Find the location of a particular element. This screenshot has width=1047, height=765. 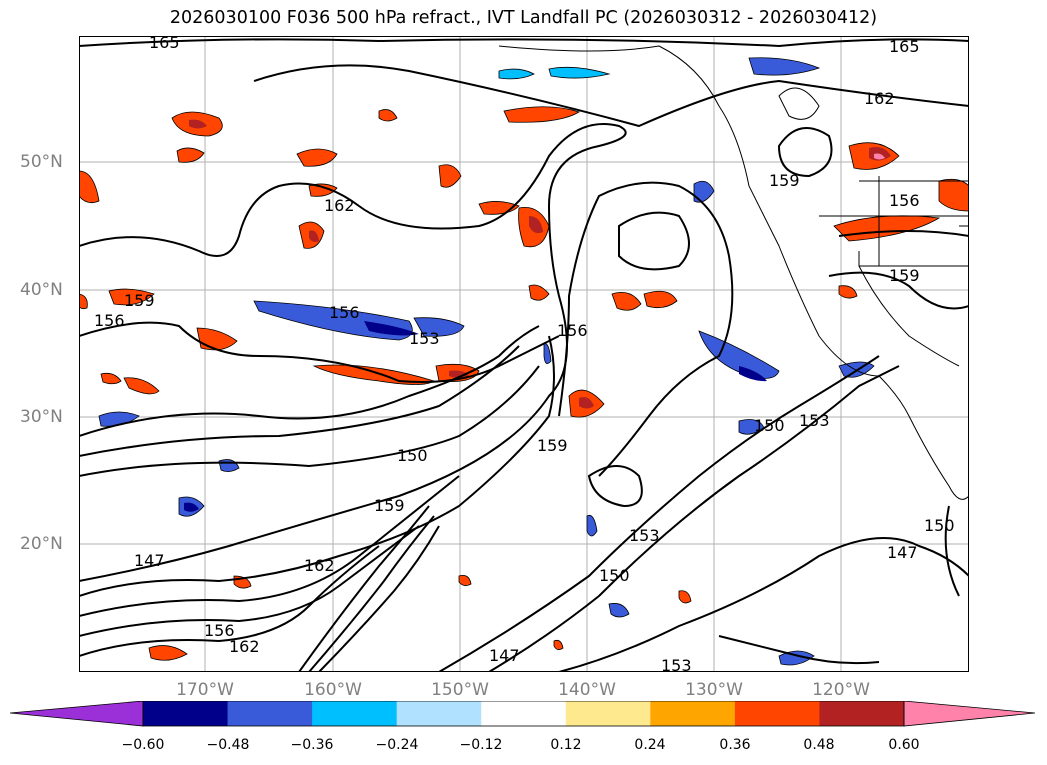

colorbar-tick: −0.48 is located at coordinates (228, 745).